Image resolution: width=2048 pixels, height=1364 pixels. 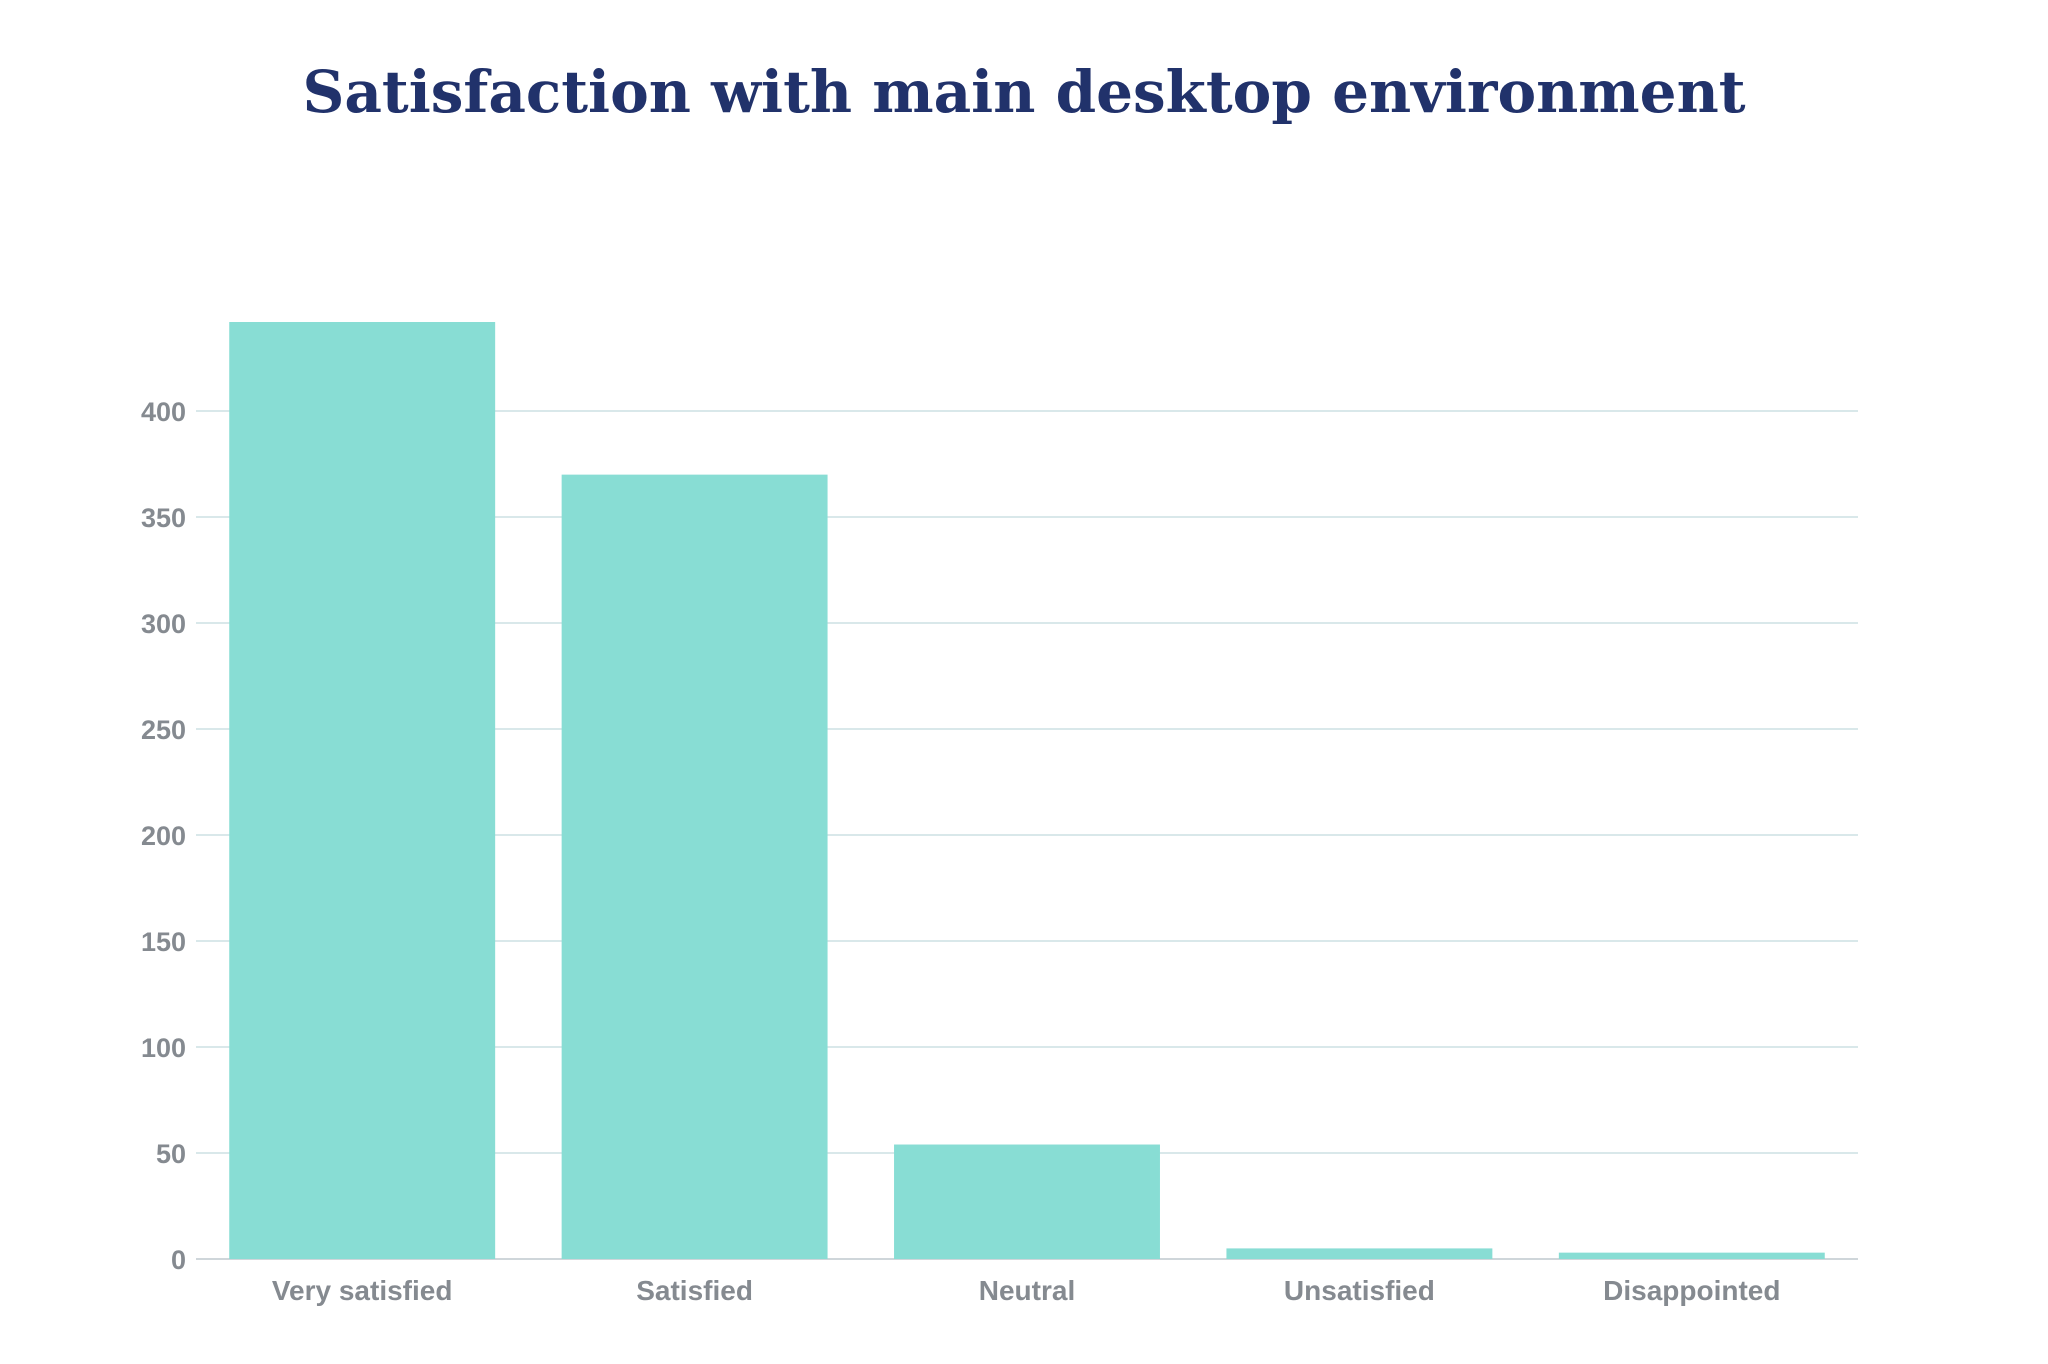 What do you see at coordinates (1027, 1201) in the screenshot?
I see `bar-neutral` at bounding box center [1027, 1201].